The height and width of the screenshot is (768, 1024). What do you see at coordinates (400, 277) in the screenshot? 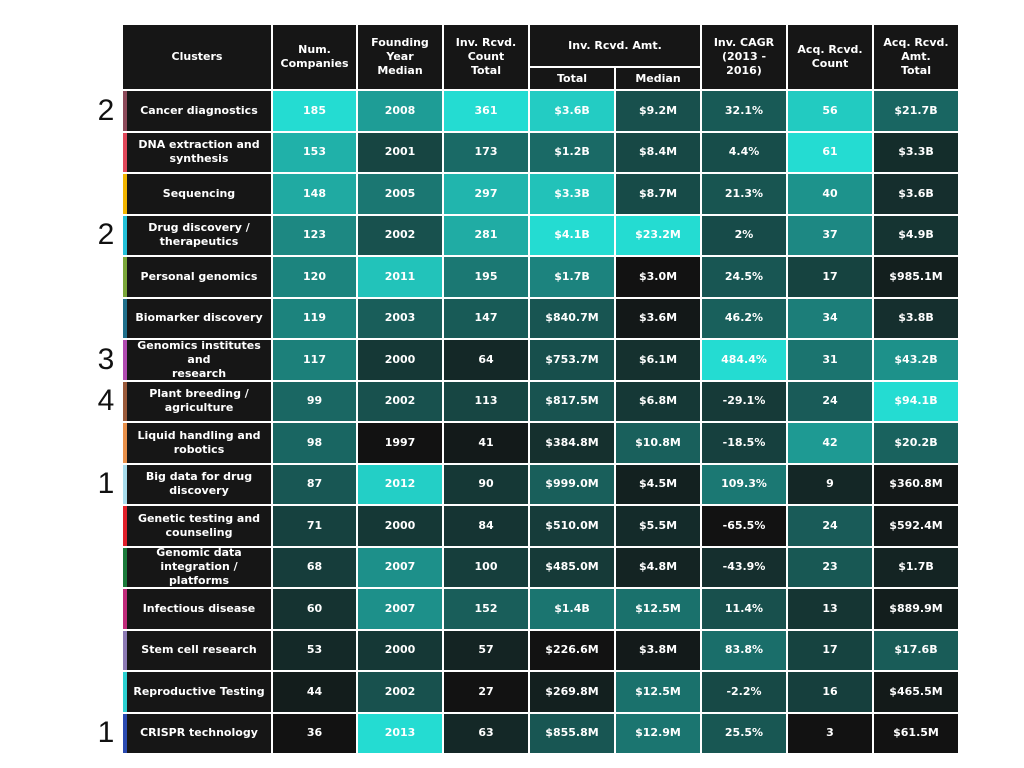
I see `cell-founding-year: 2011` at bounding box center [400, 277].